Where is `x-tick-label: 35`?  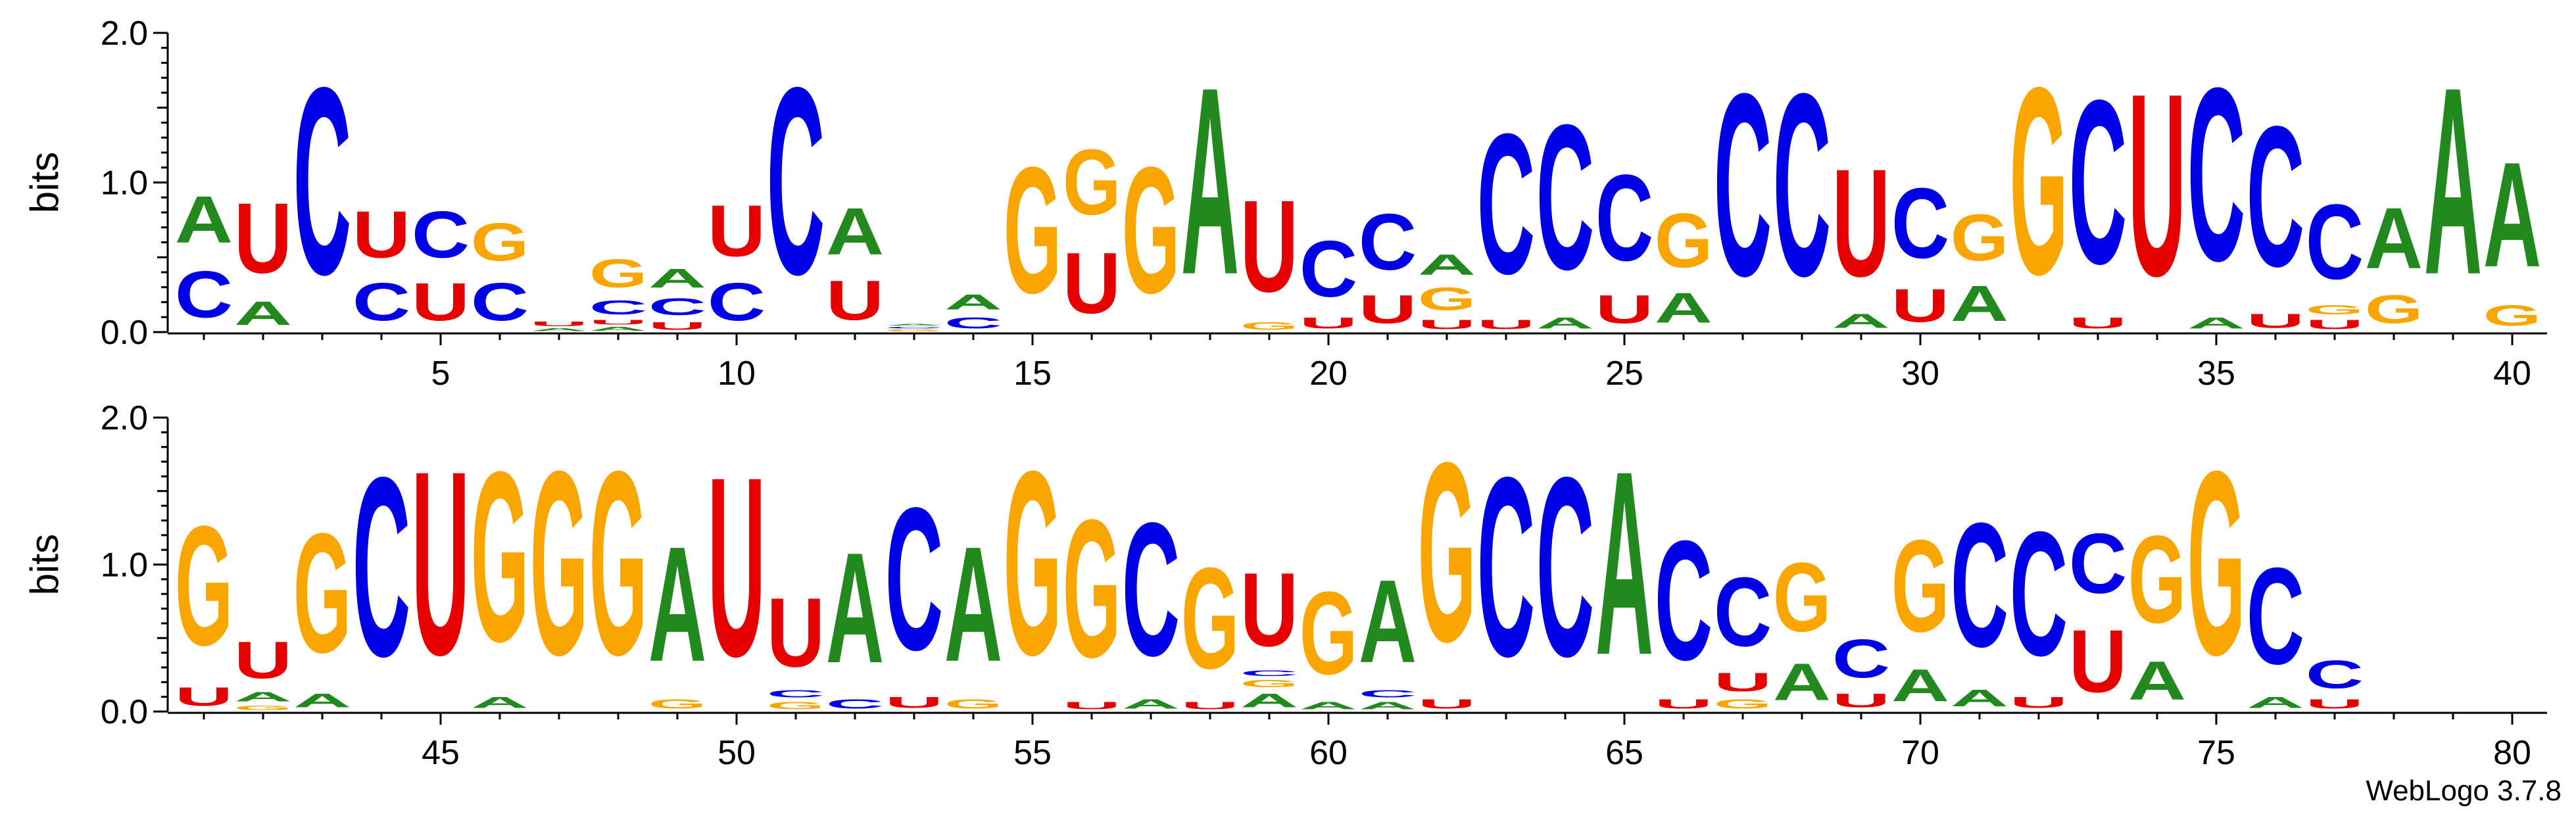
x-tick-label: 35 is located at coordinates (2216, 373).